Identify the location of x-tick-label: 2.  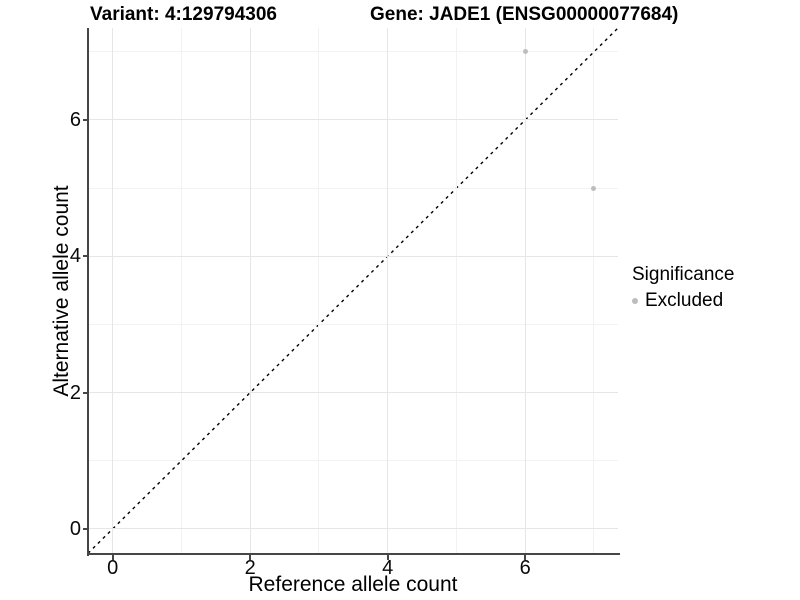
(250, 568).